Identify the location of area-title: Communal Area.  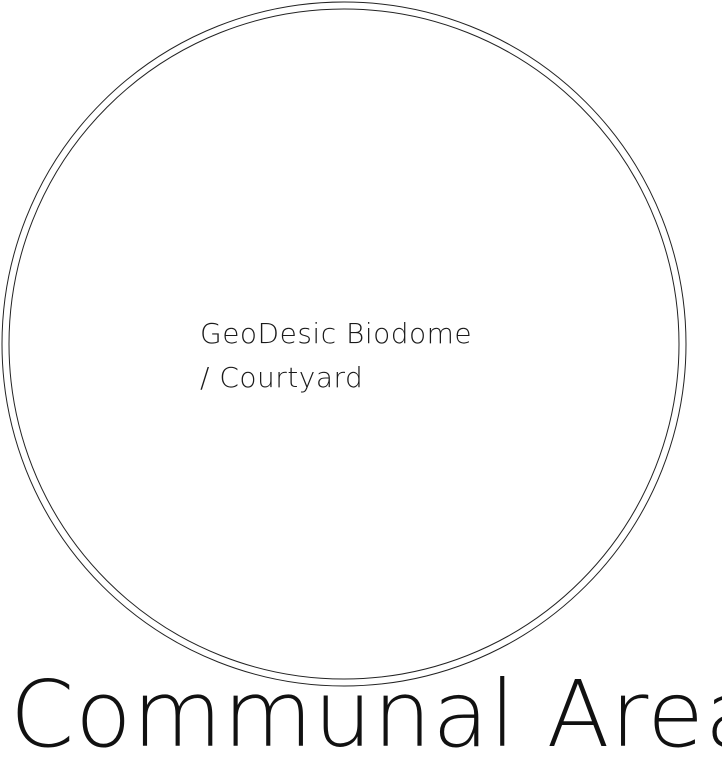
(366, 714).